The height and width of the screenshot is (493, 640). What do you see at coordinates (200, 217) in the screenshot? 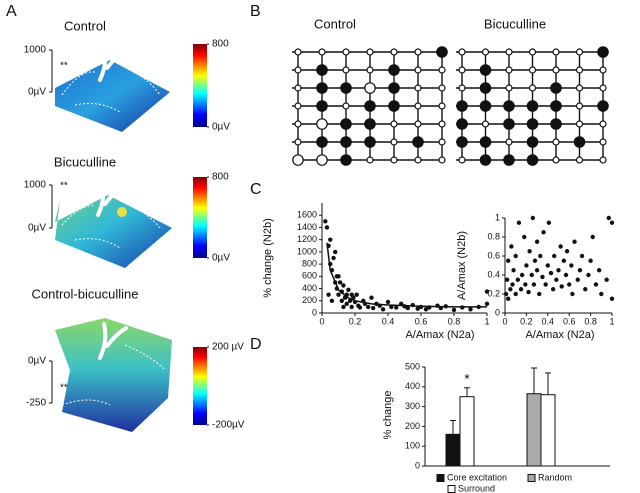
I see `colorbar` at bounding box center [200, 217].